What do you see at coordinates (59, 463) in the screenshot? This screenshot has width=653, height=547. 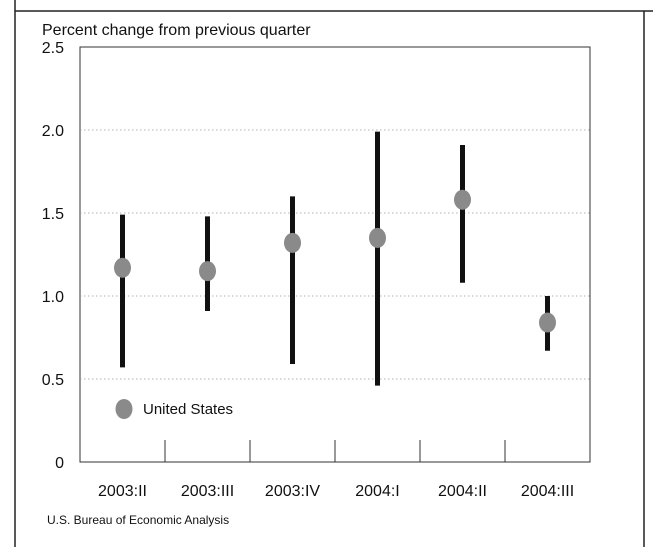 I see `y-tick-label: 0` at bounding box center [59, 463].